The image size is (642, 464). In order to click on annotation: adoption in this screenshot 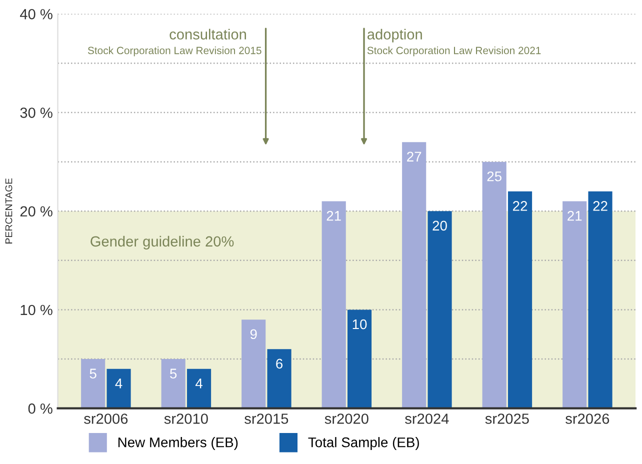, I will do `click(395, 35)`.